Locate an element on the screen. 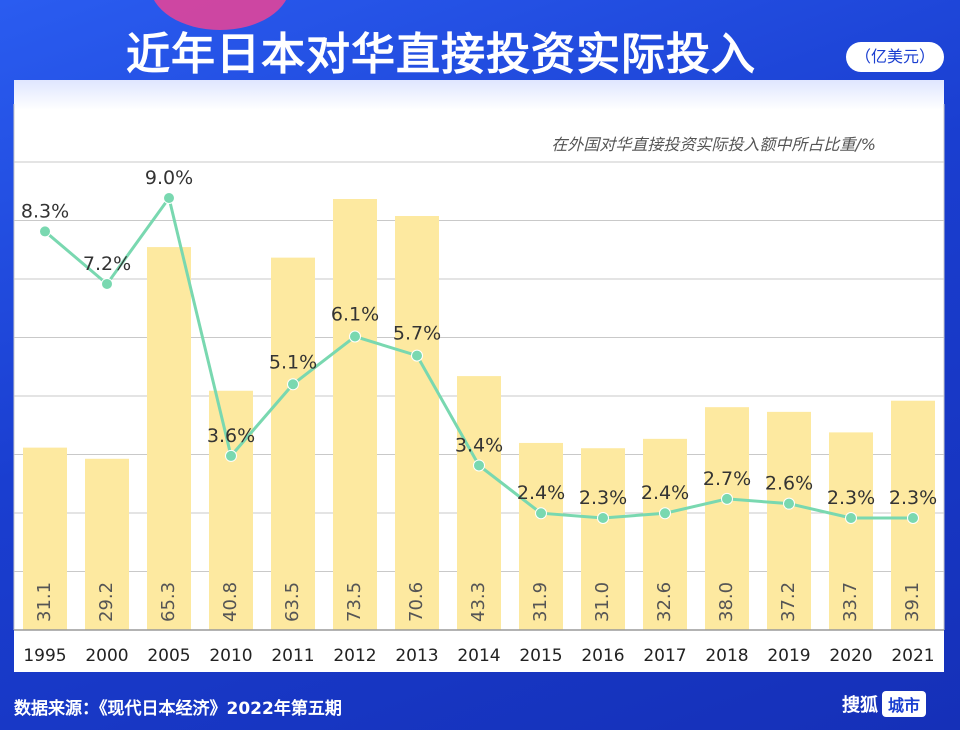 The width and height of the screenshot is (960, 730). x-tick-label: 2011 is located at coordinates (292, 656).